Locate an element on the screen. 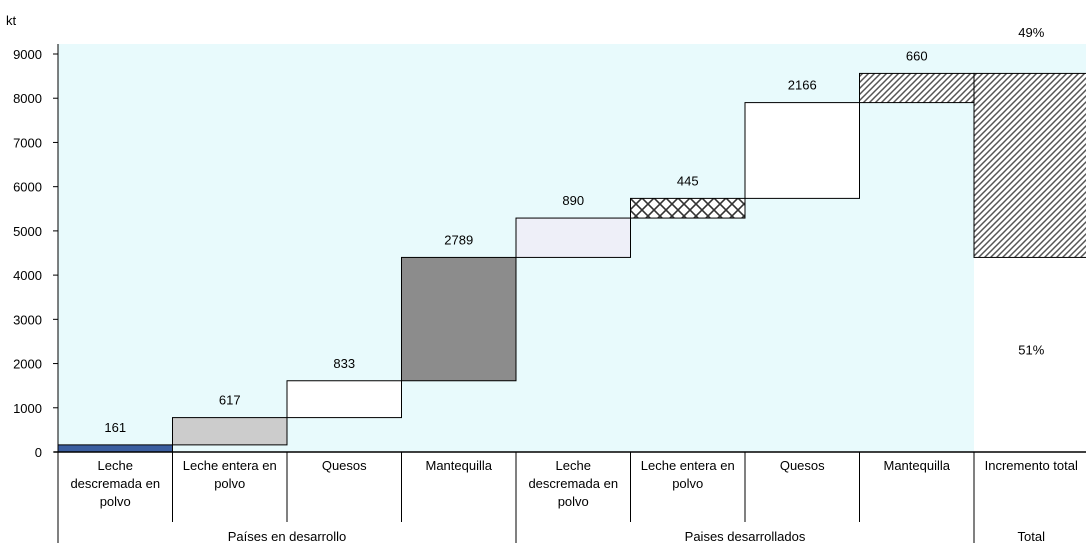 This screenshot has height=543, width=1086. data-label: 2166 is located at coordinates (802, 85).